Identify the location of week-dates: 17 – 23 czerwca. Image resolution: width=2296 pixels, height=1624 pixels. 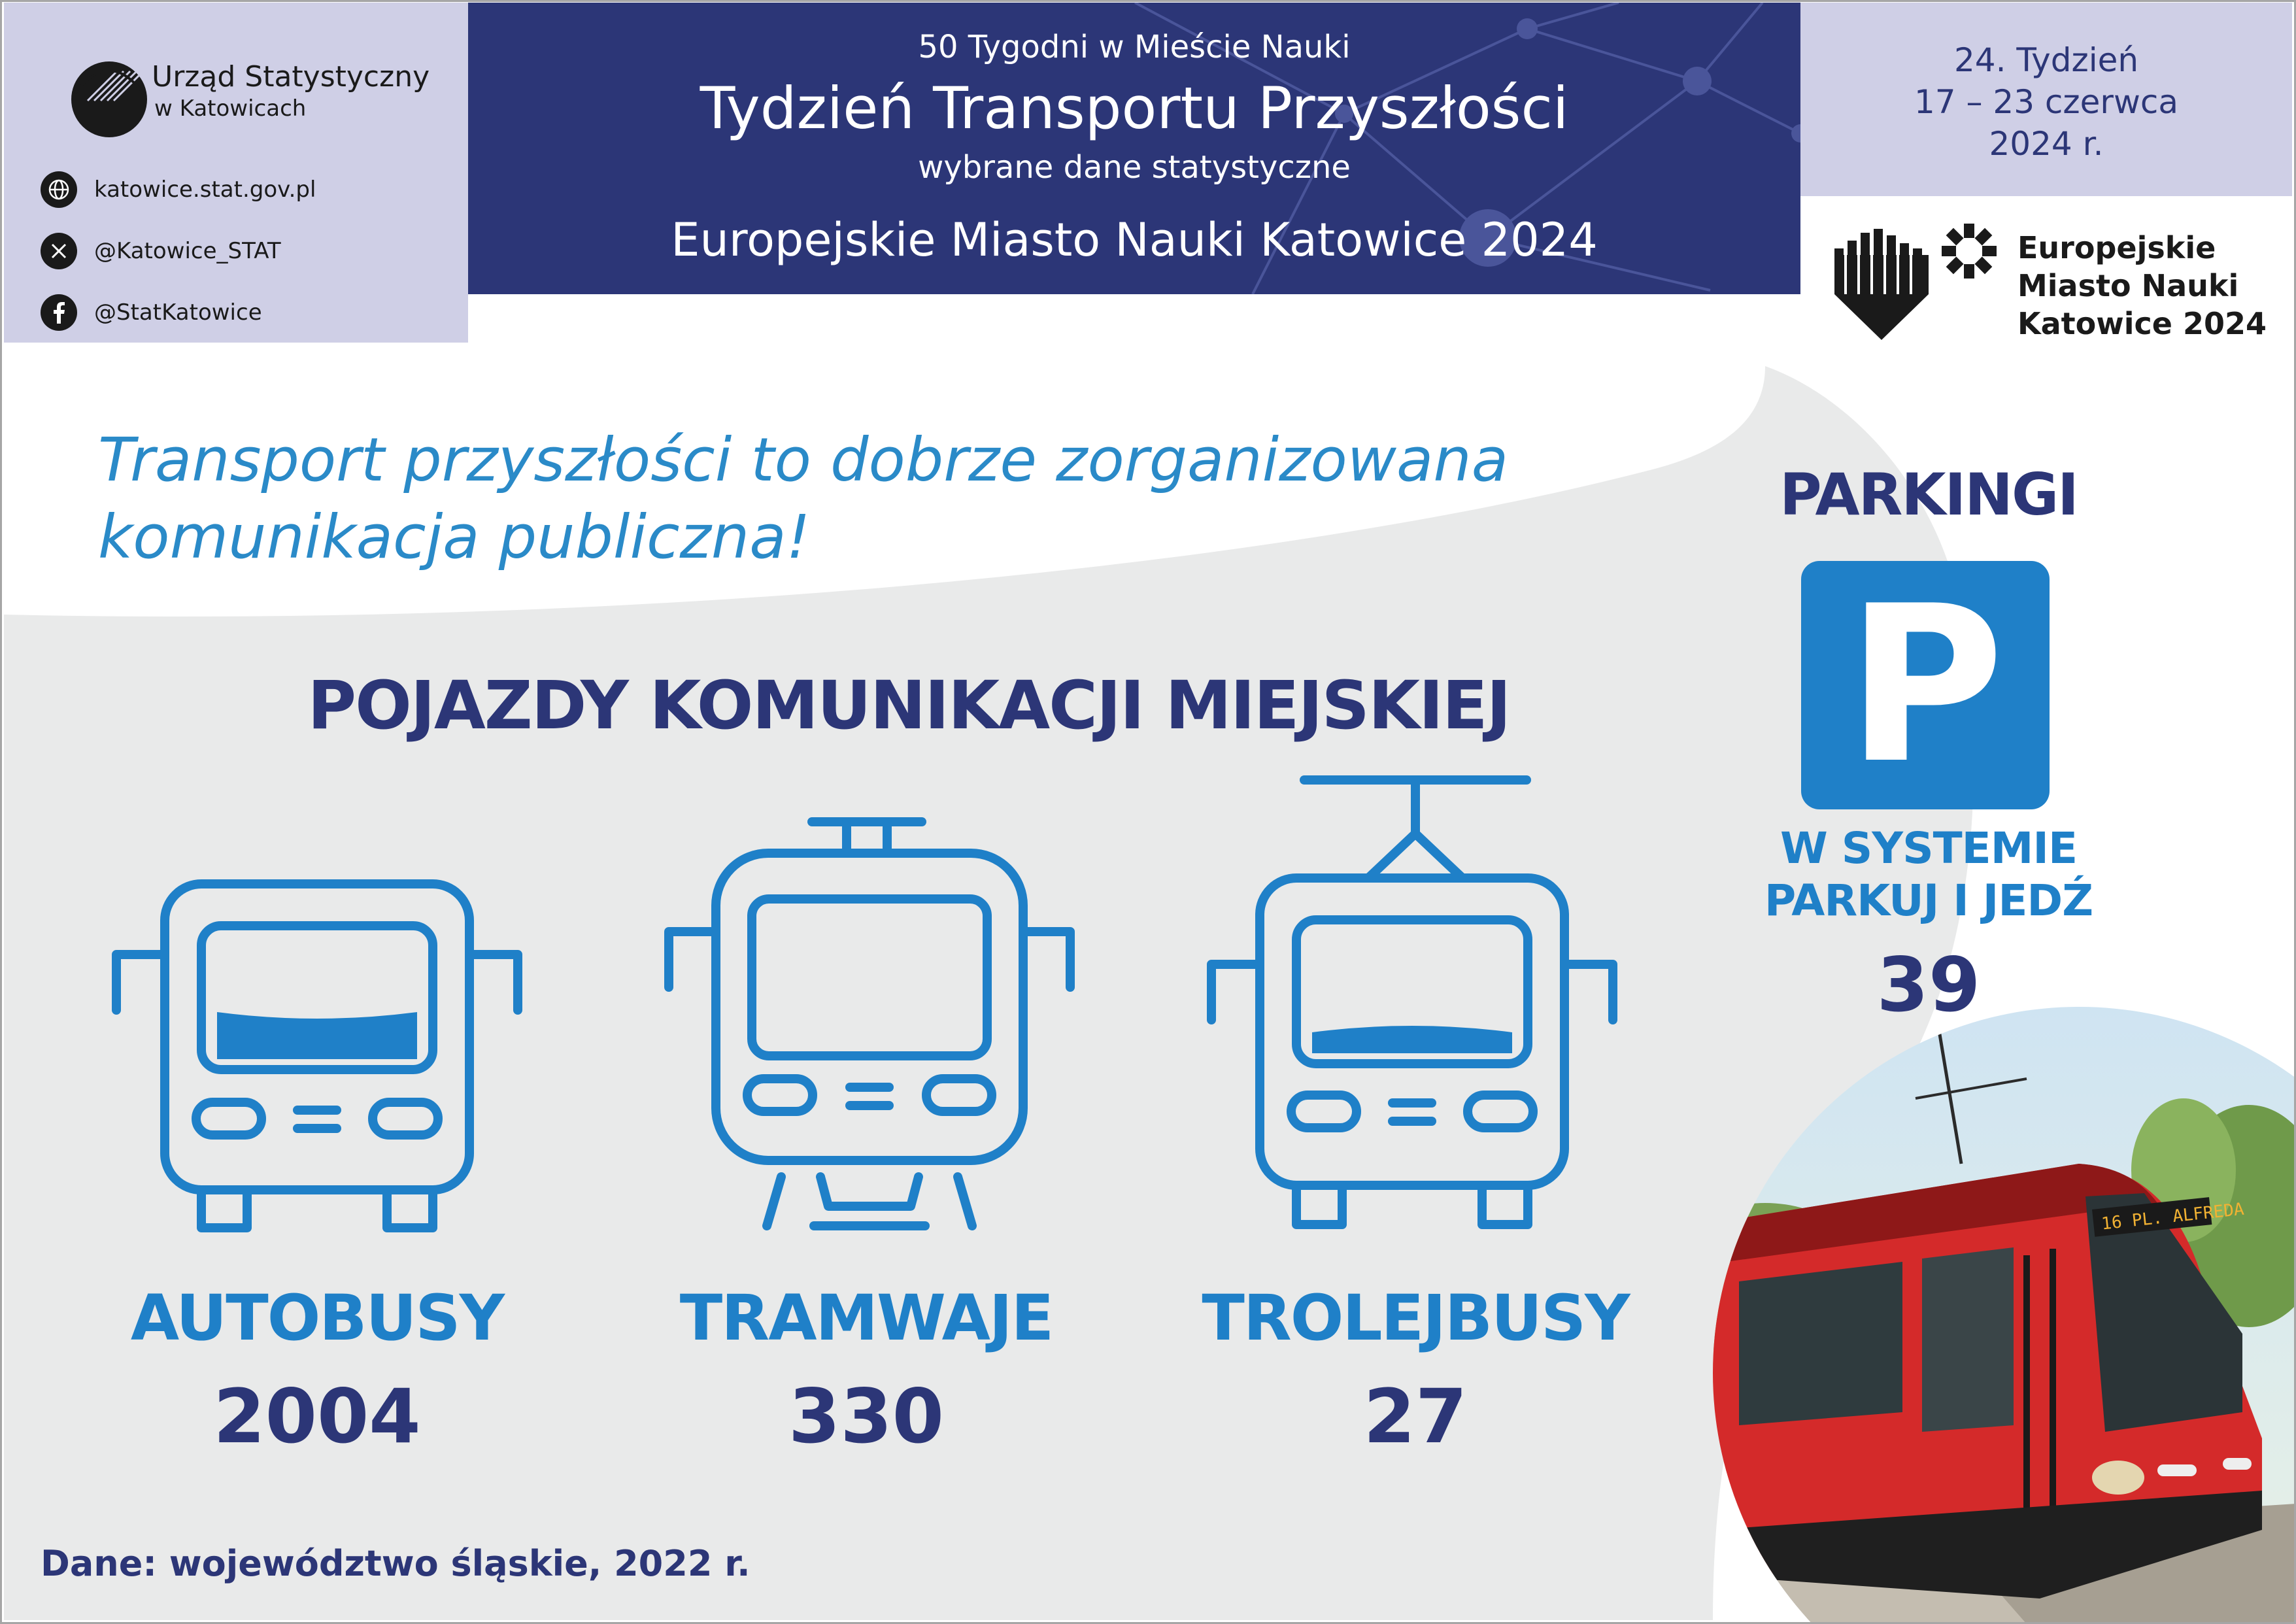
(2046, 102).